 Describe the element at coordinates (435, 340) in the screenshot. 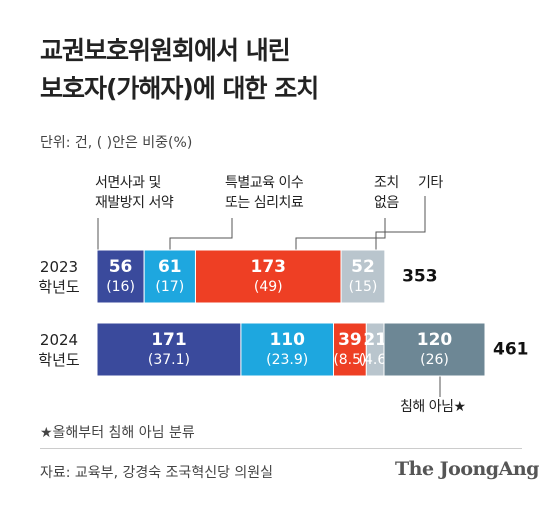

I see `value-label: 120` at that location.